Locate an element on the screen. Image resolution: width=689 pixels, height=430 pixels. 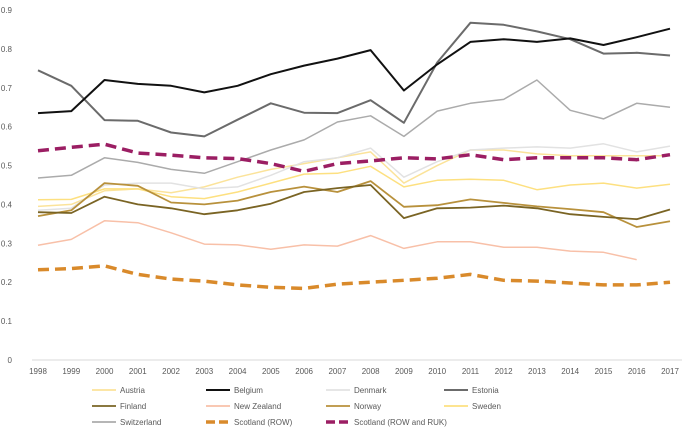
y-tick-label: 0.1 is located at coordinates (7, 321).